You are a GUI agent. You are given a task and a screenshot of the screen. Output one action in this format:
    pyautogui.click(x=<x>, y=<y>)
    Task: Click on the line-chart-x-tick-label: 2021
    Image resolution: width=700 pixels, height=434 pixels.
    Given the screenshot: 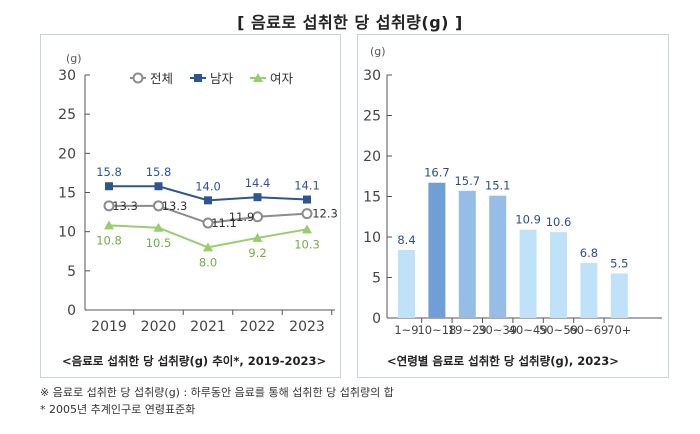 What is the action you would take?
    pyautogui.click(x=208, y=327)
    